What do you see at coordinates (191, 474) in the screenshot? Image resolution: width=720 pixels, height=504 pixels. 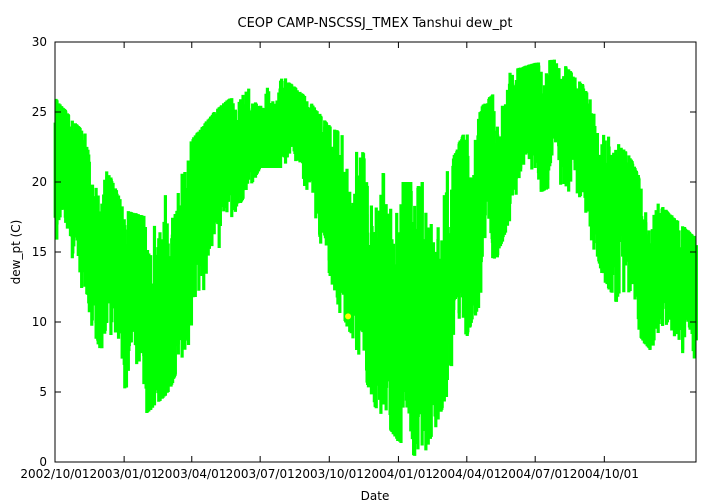 I see `x-tick-label: 2003/04/01` at bounding box center [191, 474].